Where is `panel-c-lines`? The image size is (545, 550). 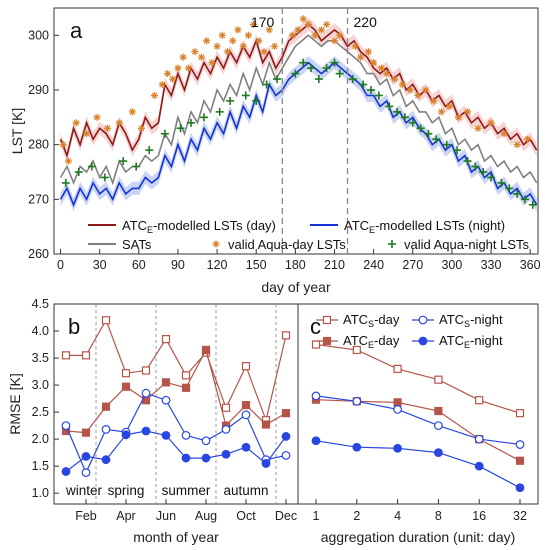
panel-c-lines is located at coordinates (418, 416).